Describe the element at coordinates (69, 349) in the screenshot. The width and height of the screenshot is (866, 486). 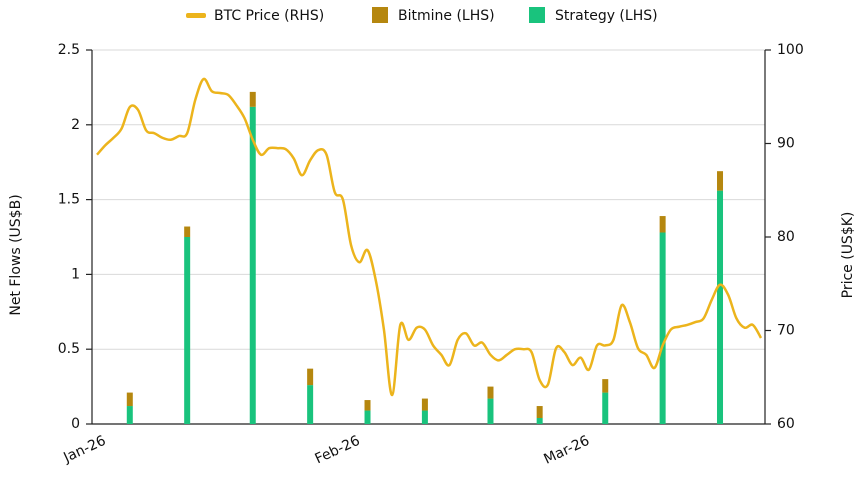
I see `y-tick-label: 0.5` at that location.